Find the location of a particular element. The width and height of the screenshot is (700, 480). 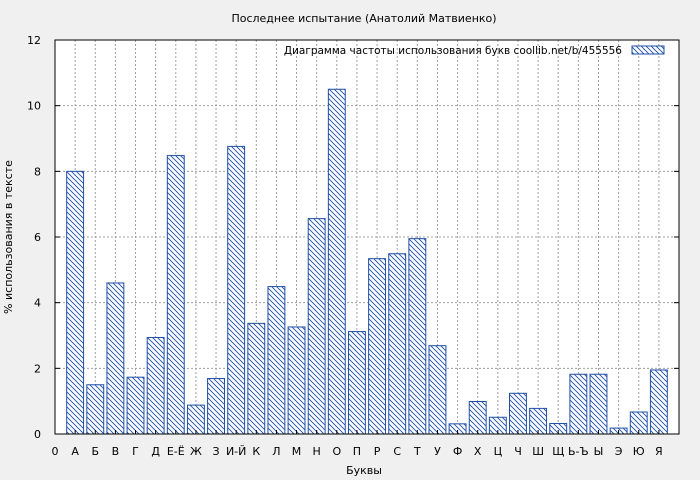

bar-К is located at coordinates (256, 378).